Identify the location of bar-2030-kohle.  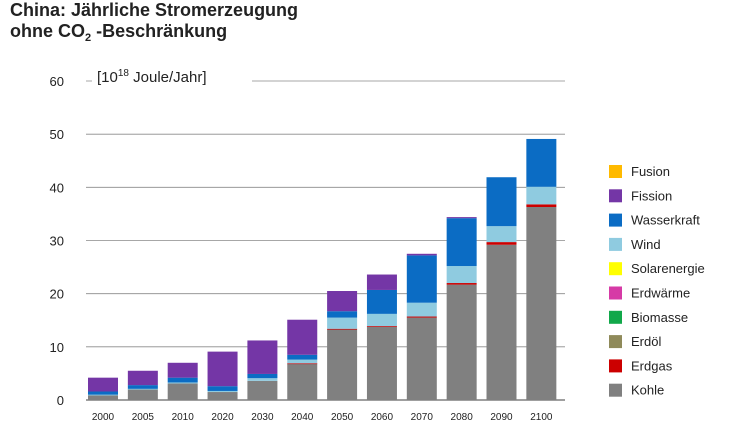
(262, 390).